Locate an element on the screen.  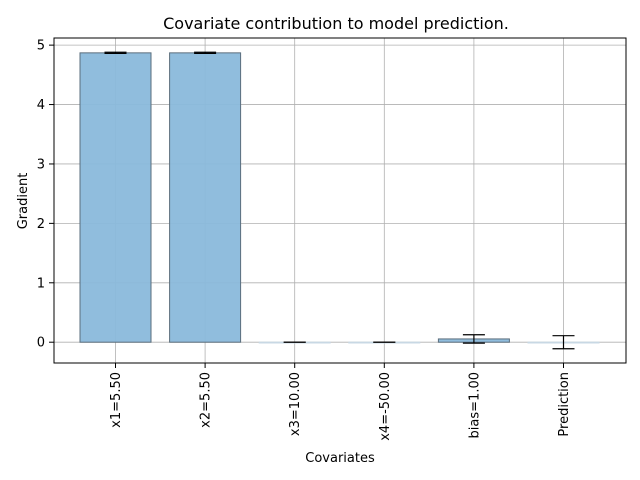
x-tick-label: bias=1.00 is located at coordinates (474, 405).